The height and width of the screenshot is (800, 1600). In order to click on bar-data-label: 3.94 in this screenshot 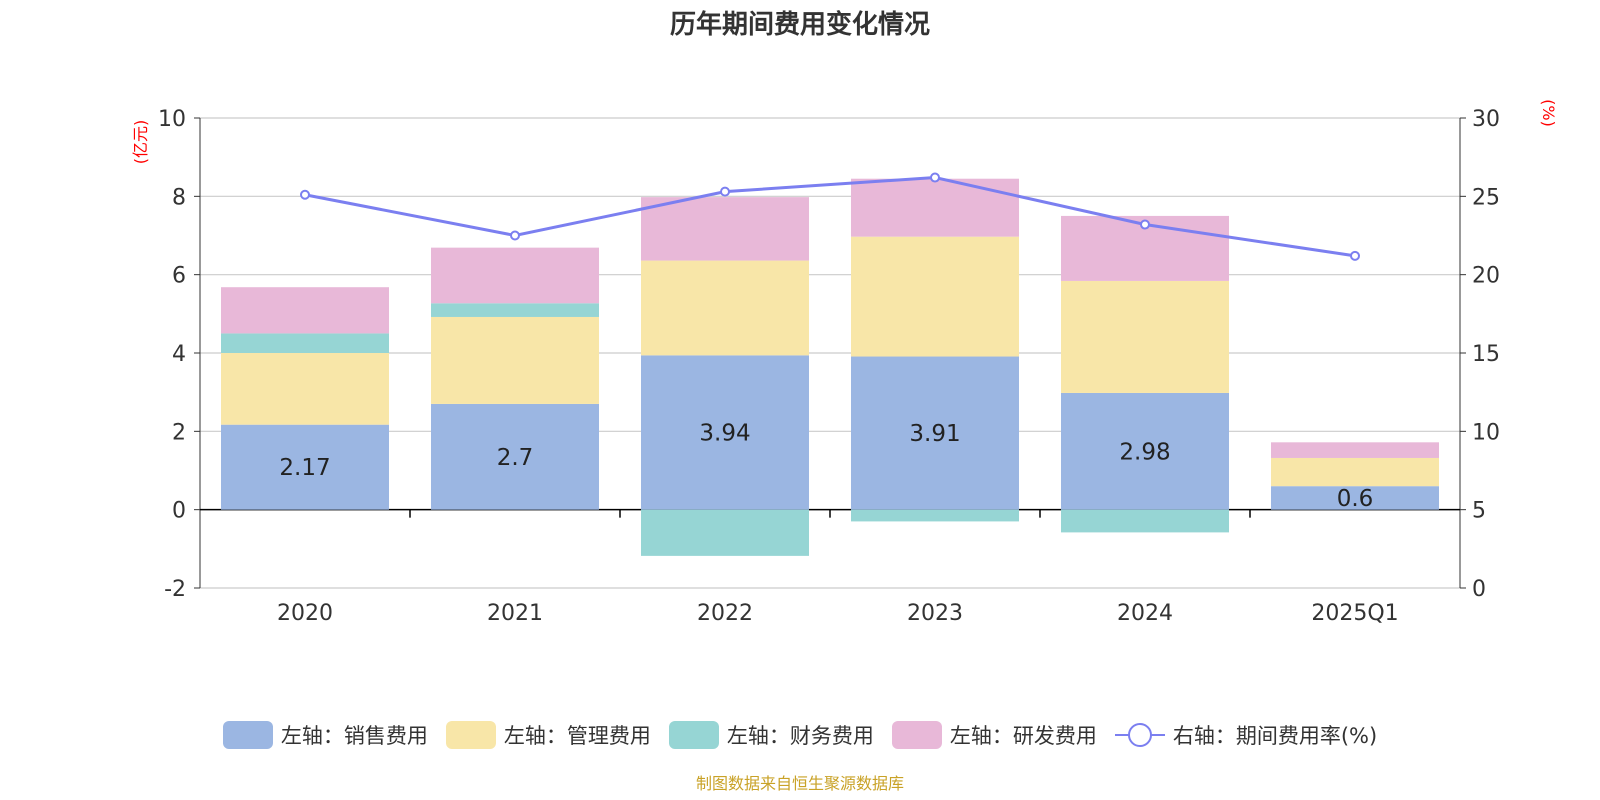, I will do `click(724, 434)`.